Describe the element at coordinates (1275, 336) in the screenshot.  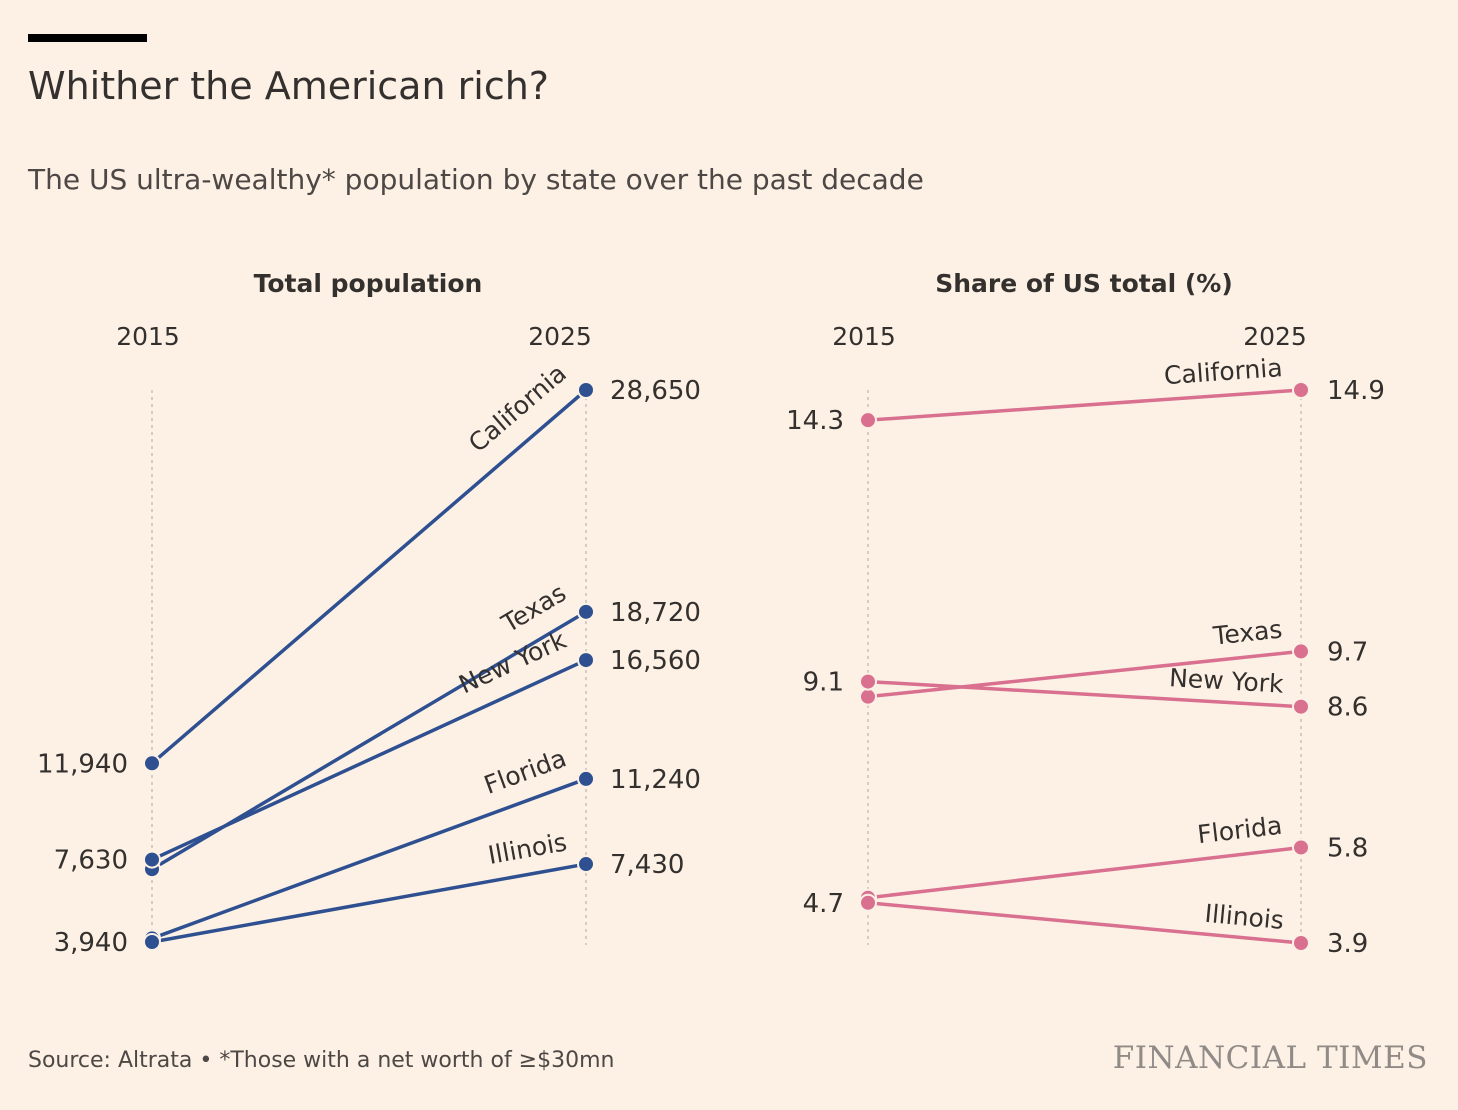
I see `share-year-2025: 2025` at that location.